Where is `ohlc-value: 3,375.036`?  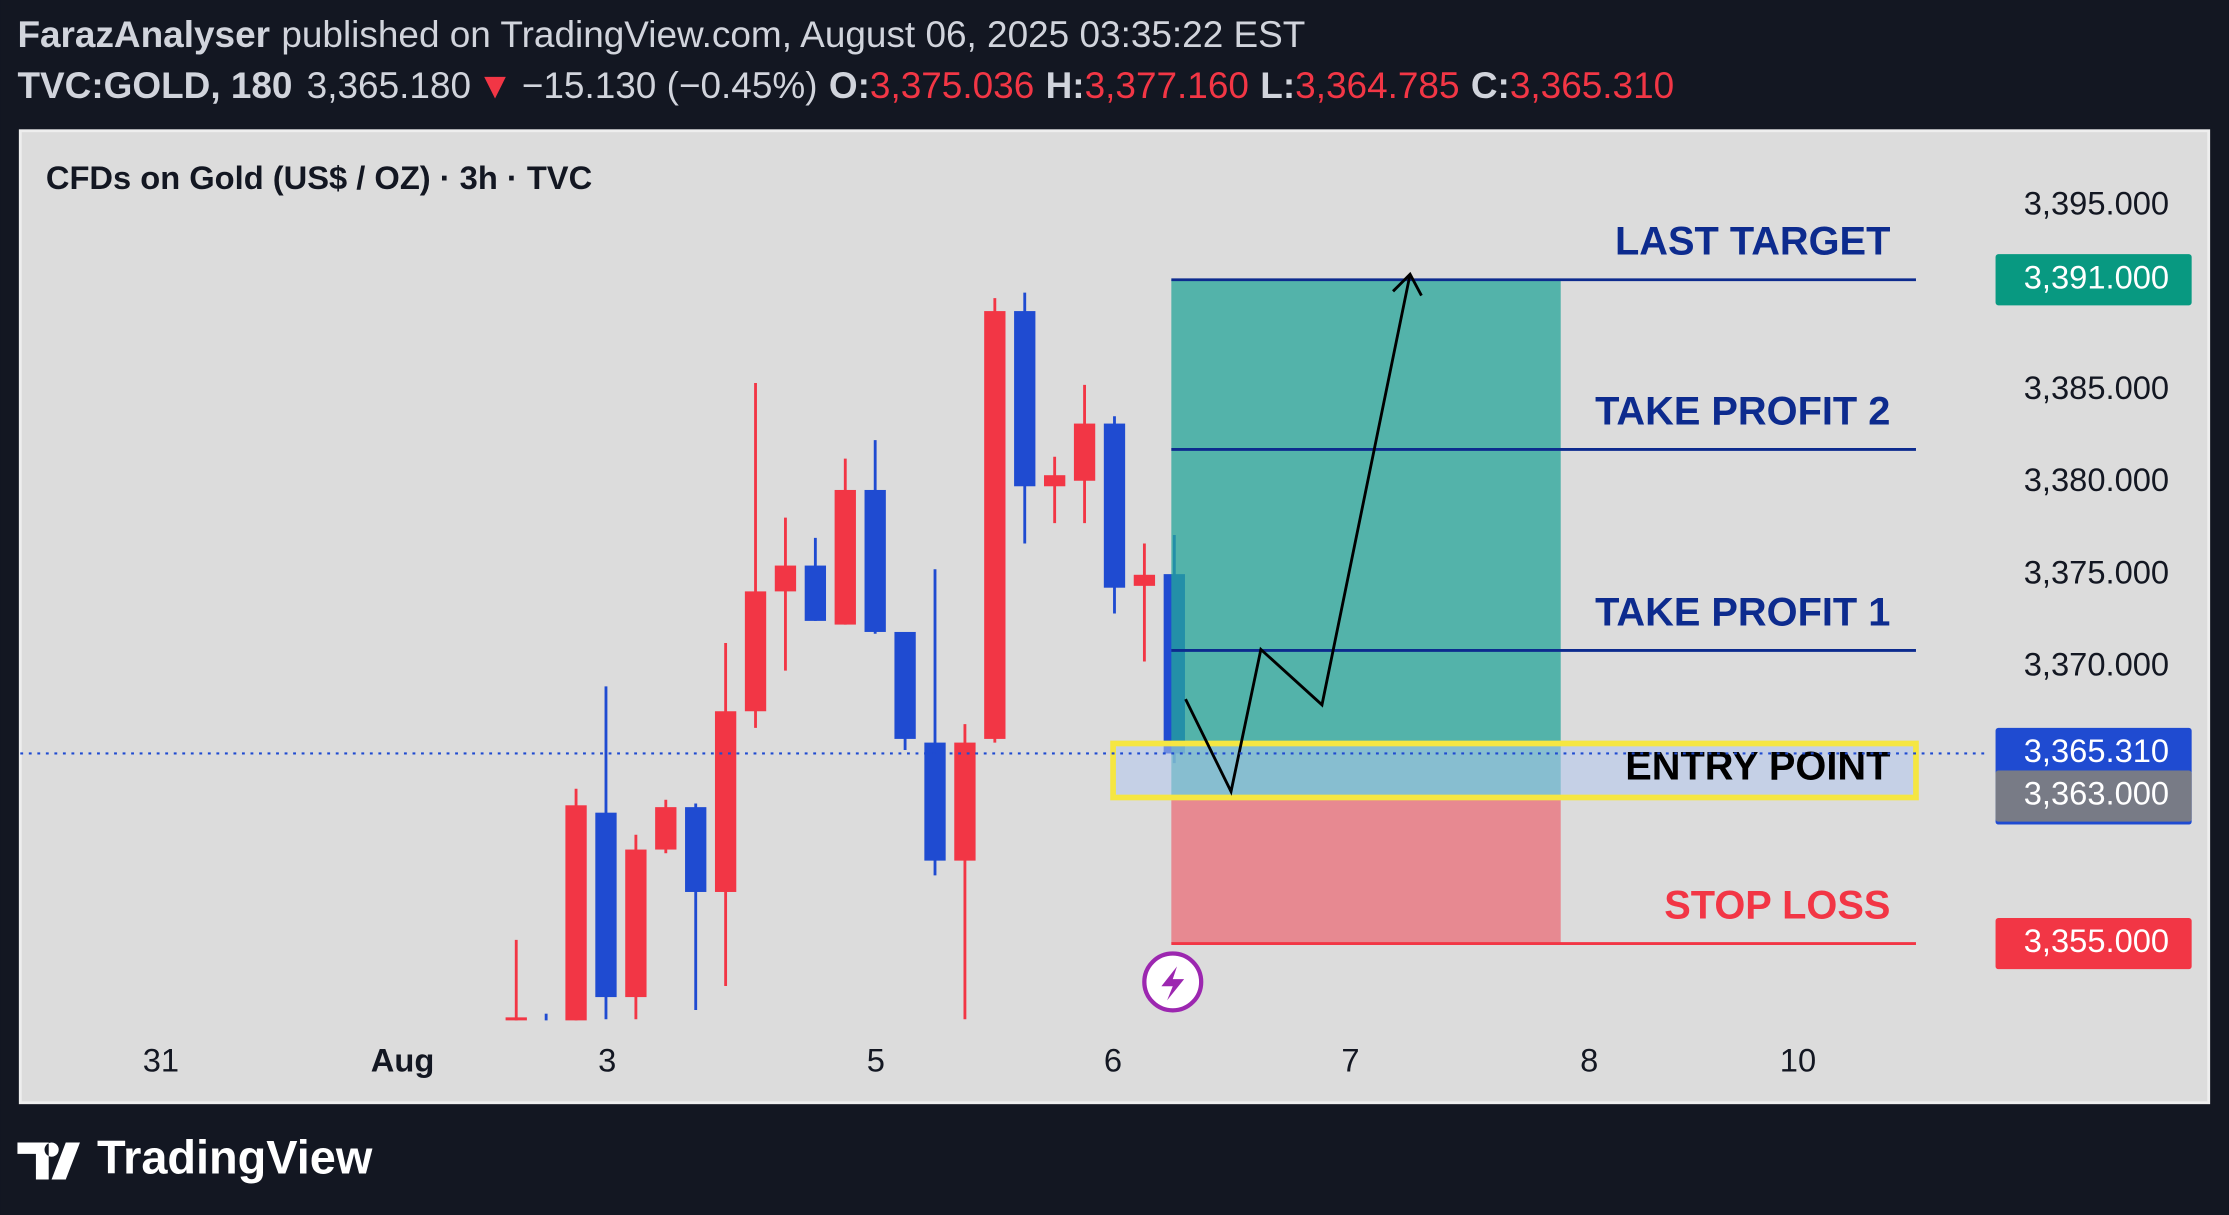 ohlc-value: 3,375.036 is located at coordinates (952, 85).